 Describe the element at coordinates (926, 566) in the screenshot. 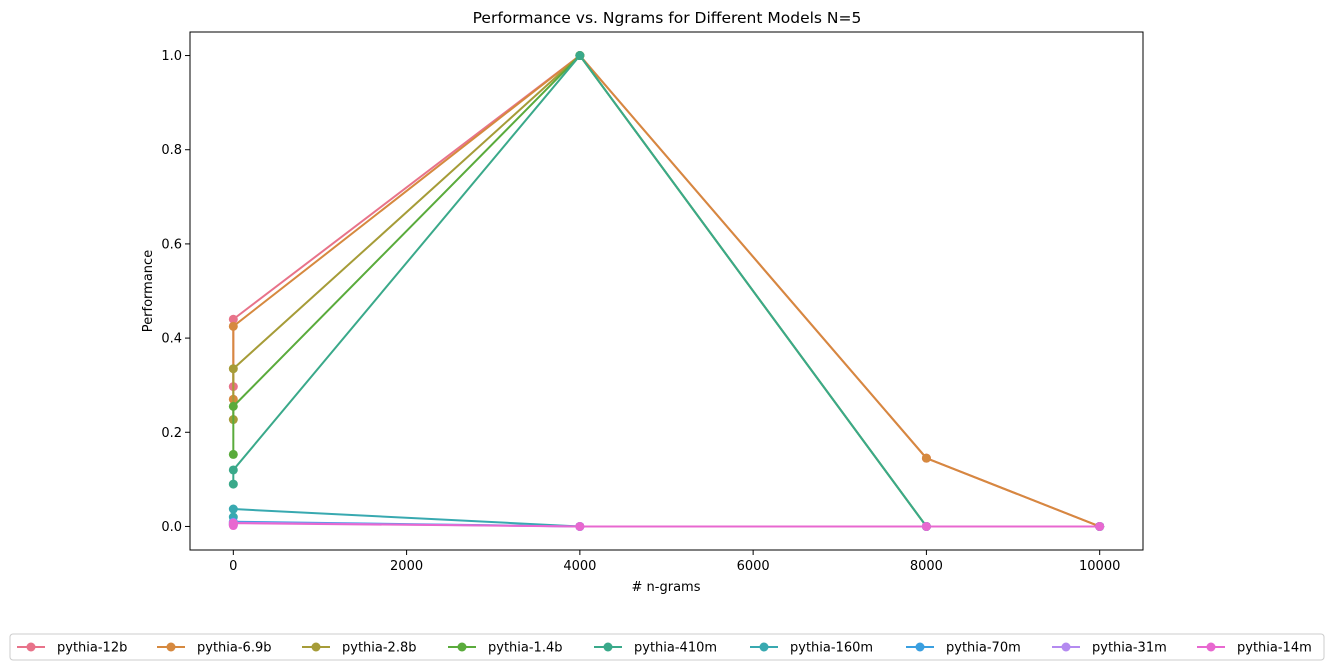

I see `x-tick-label: 8000` at that location.